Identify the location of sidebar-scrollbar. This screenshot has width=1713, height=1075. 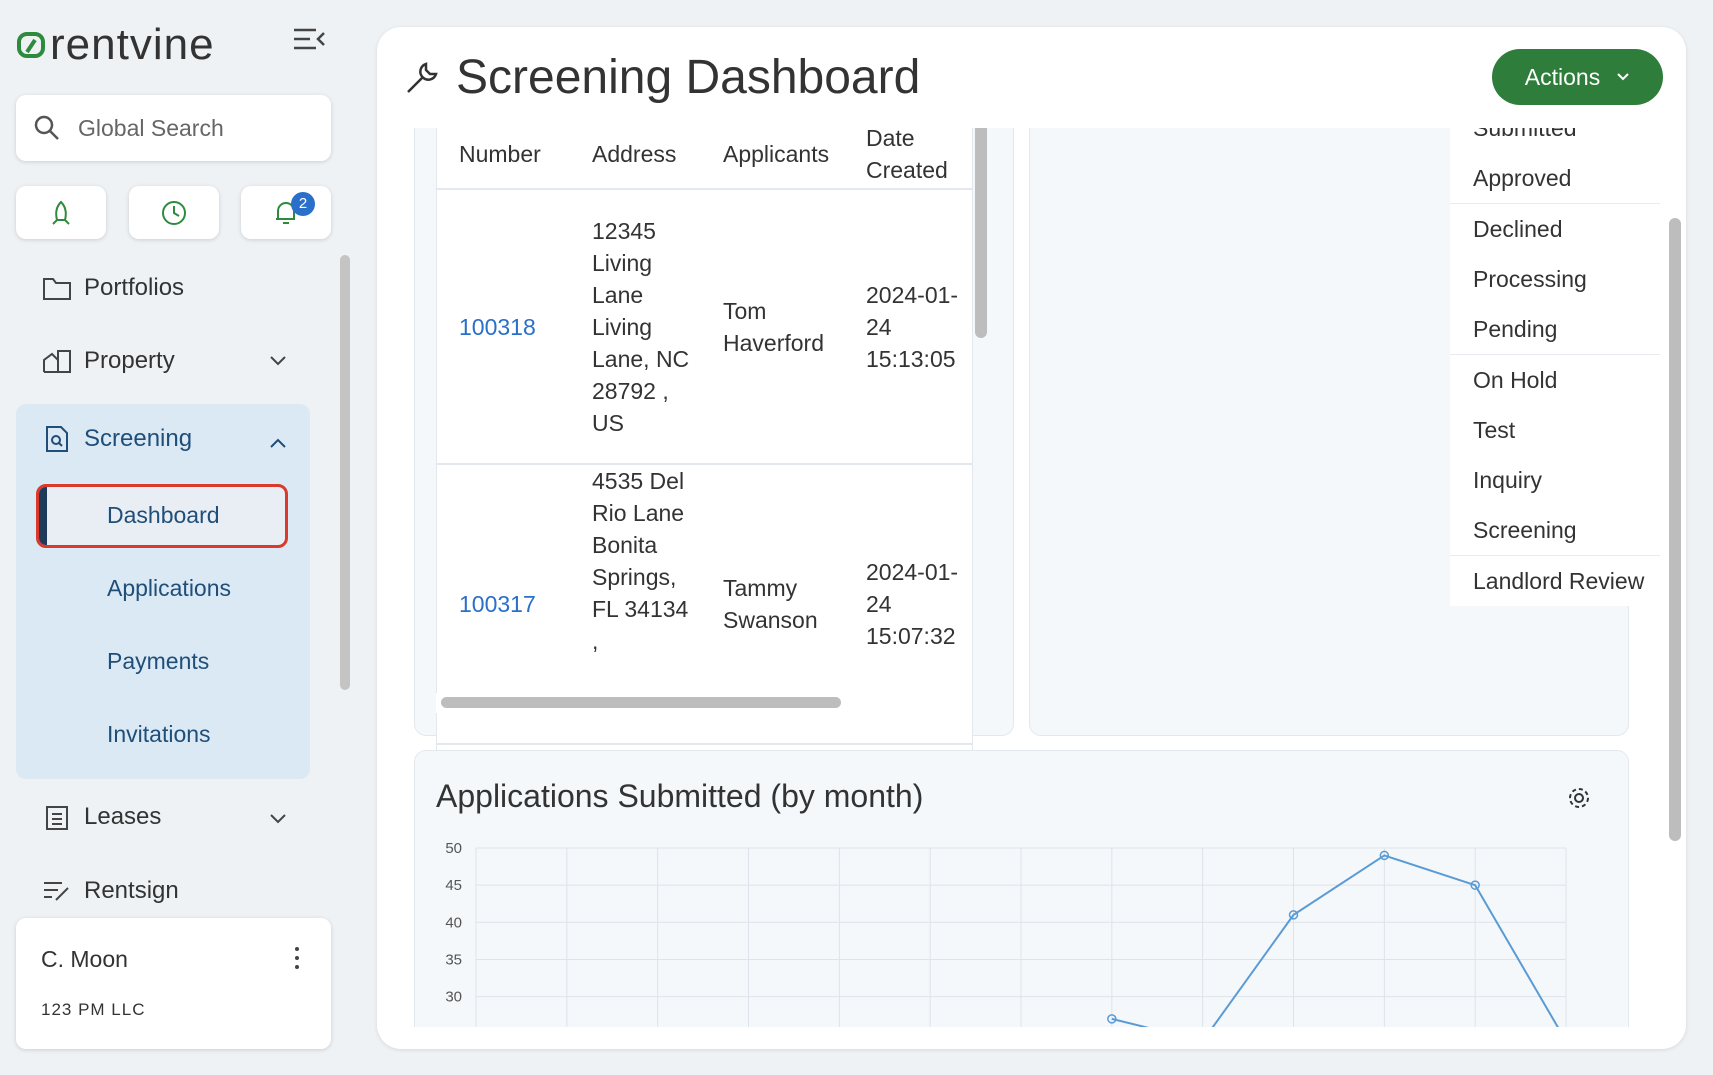
(345, 472).